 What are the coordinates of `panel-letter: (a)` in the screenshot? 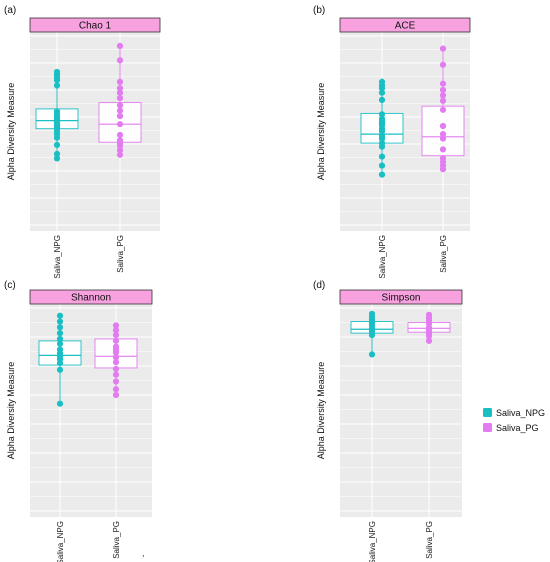 It's located at (10, 10).